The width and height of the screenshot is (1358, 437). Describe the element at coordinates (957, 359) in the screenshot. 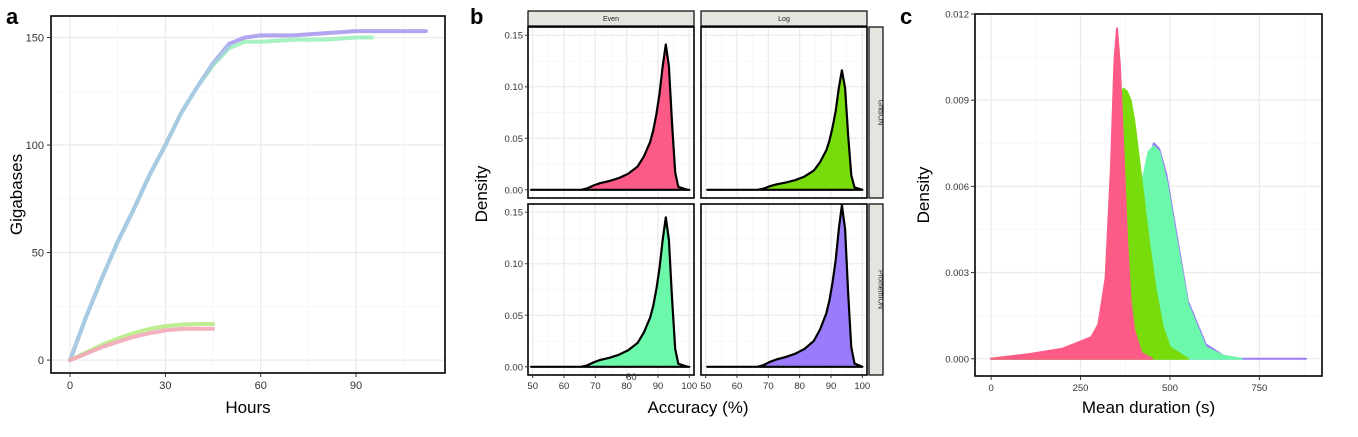

I see `y-tick-label: 0.000` at that location.